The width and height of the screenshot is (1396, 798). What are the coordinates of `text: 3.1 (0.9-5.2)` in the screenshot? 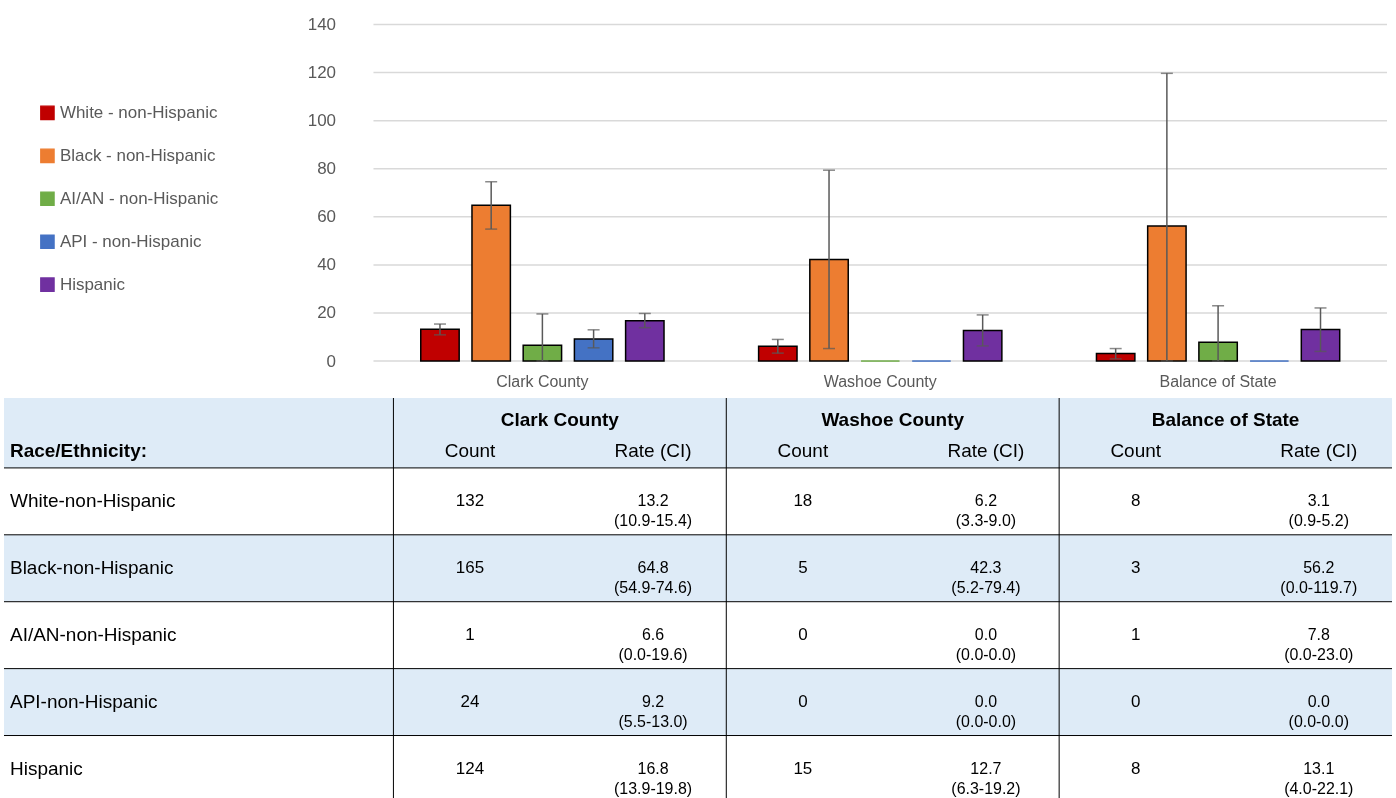 It's located at (1318, 511).